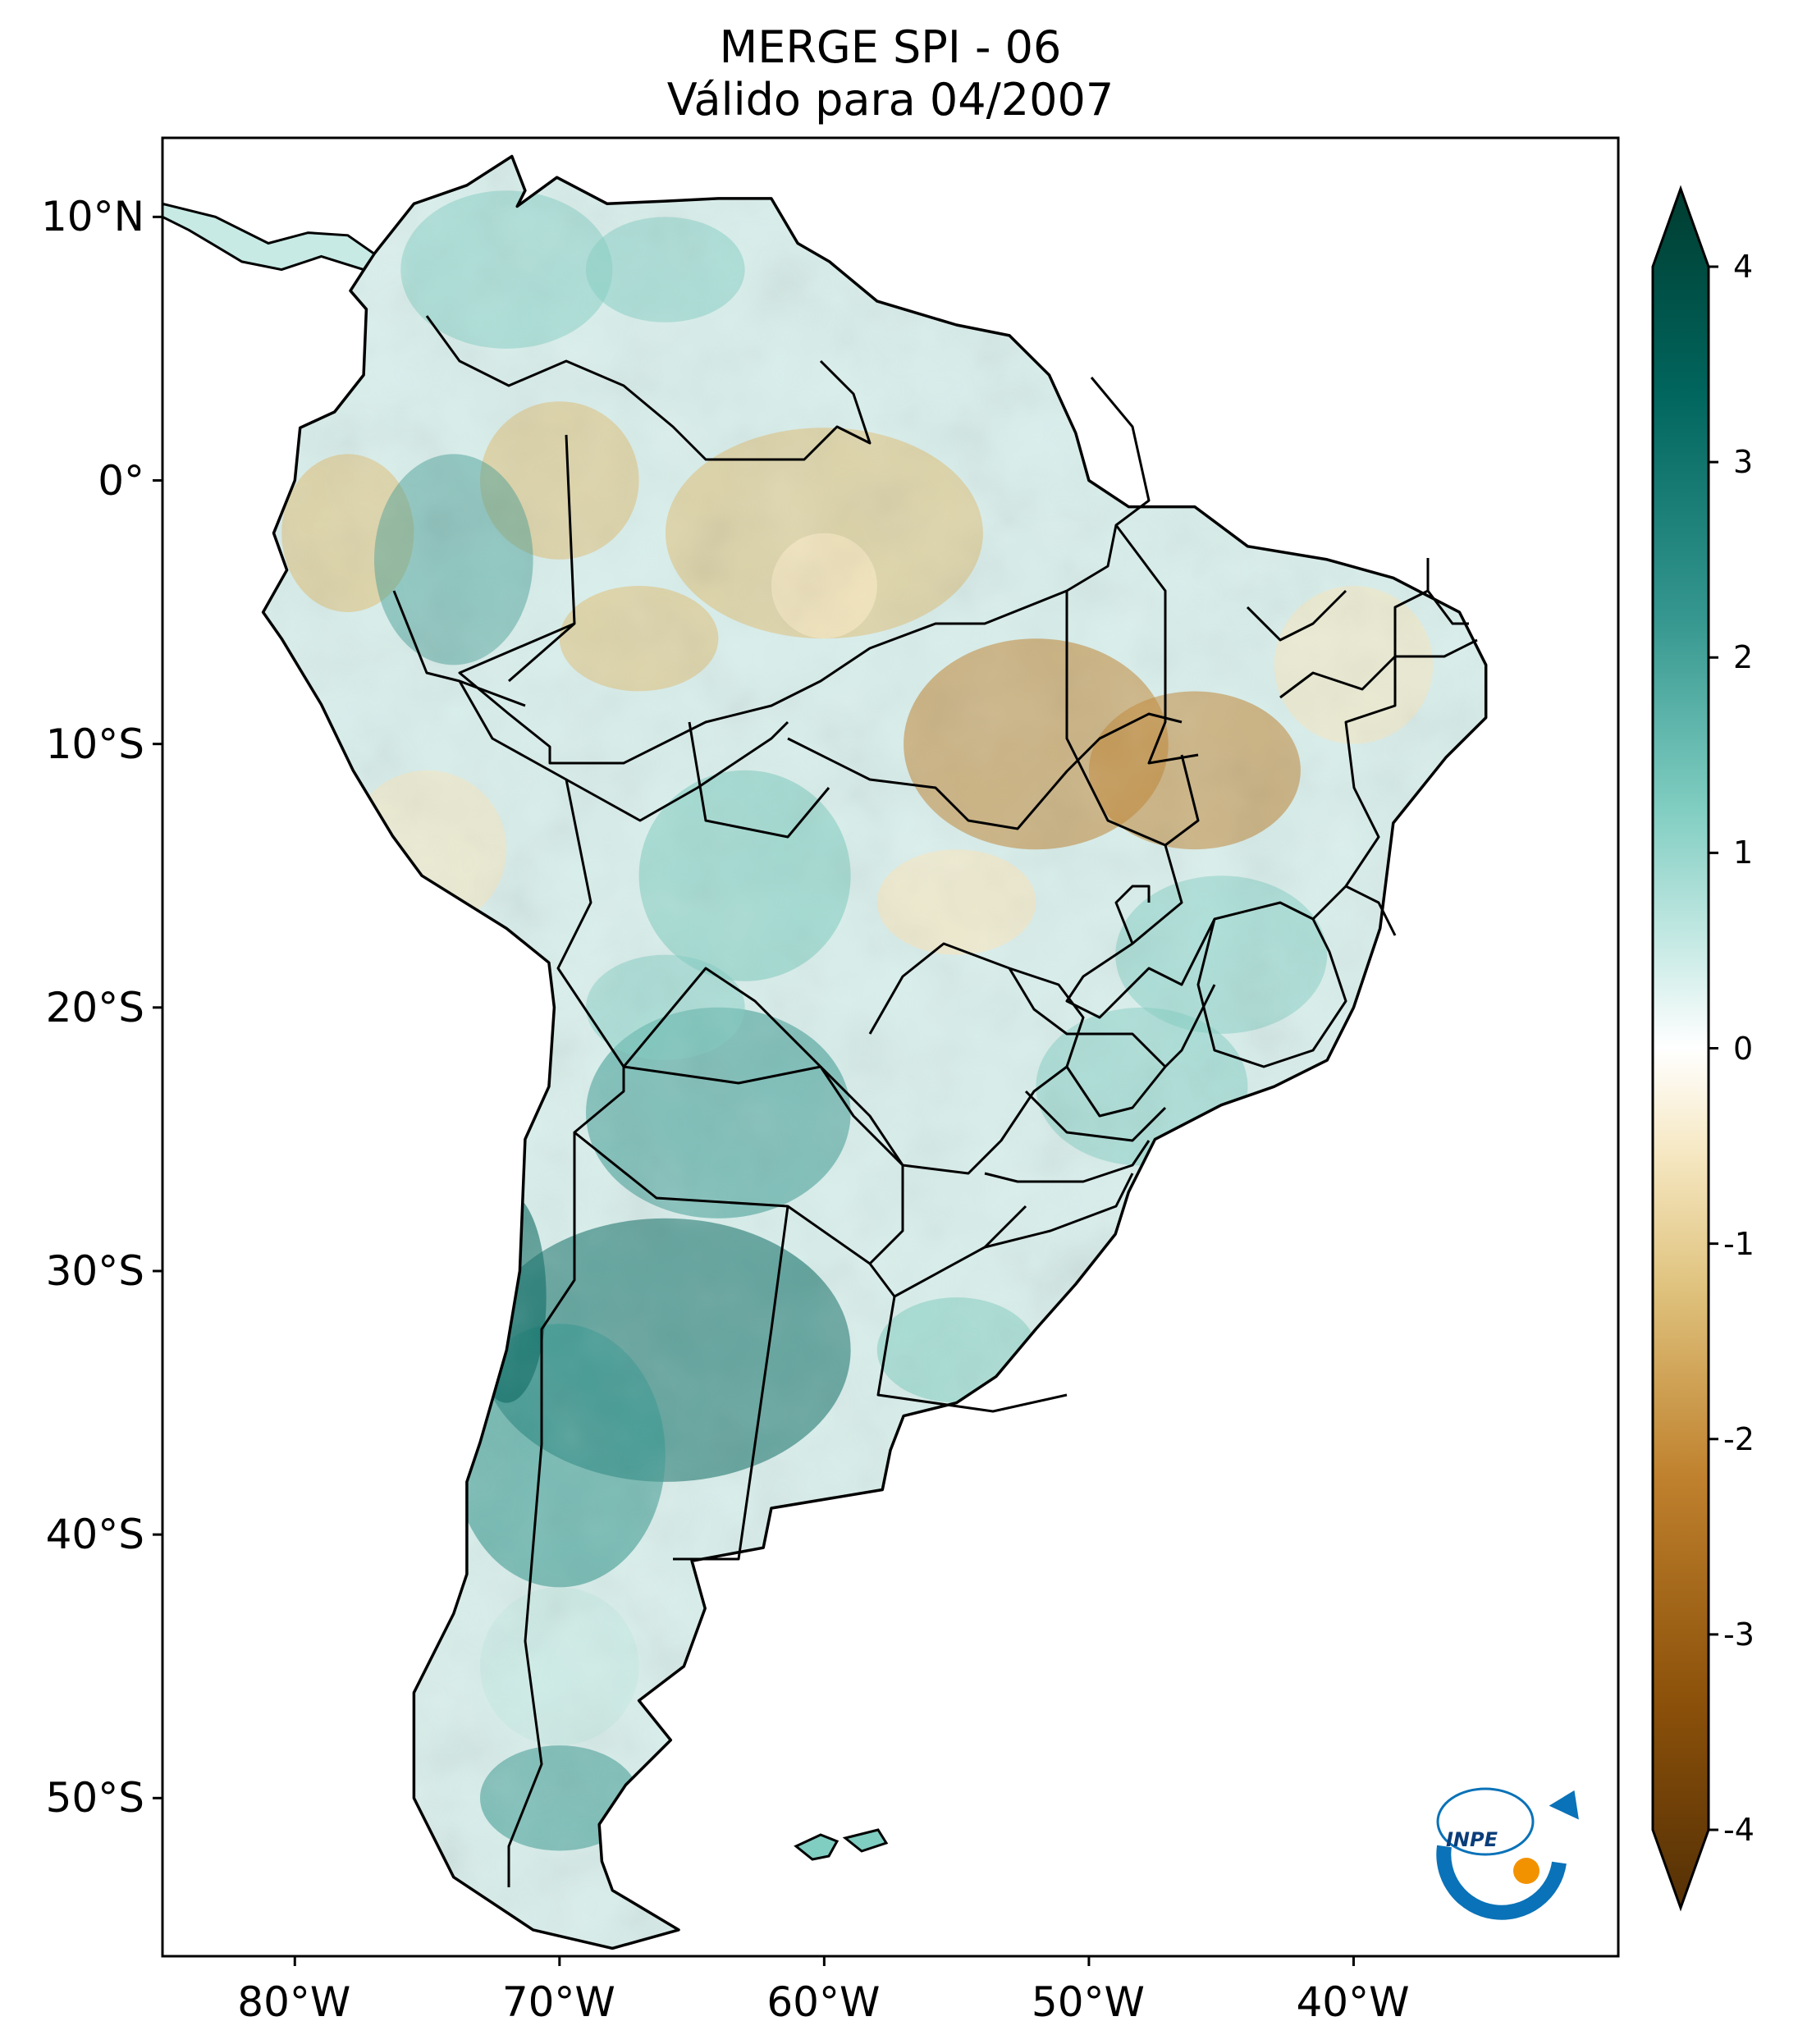  I want to click on lat-tick-label: 30°S, so click(94, 1270).